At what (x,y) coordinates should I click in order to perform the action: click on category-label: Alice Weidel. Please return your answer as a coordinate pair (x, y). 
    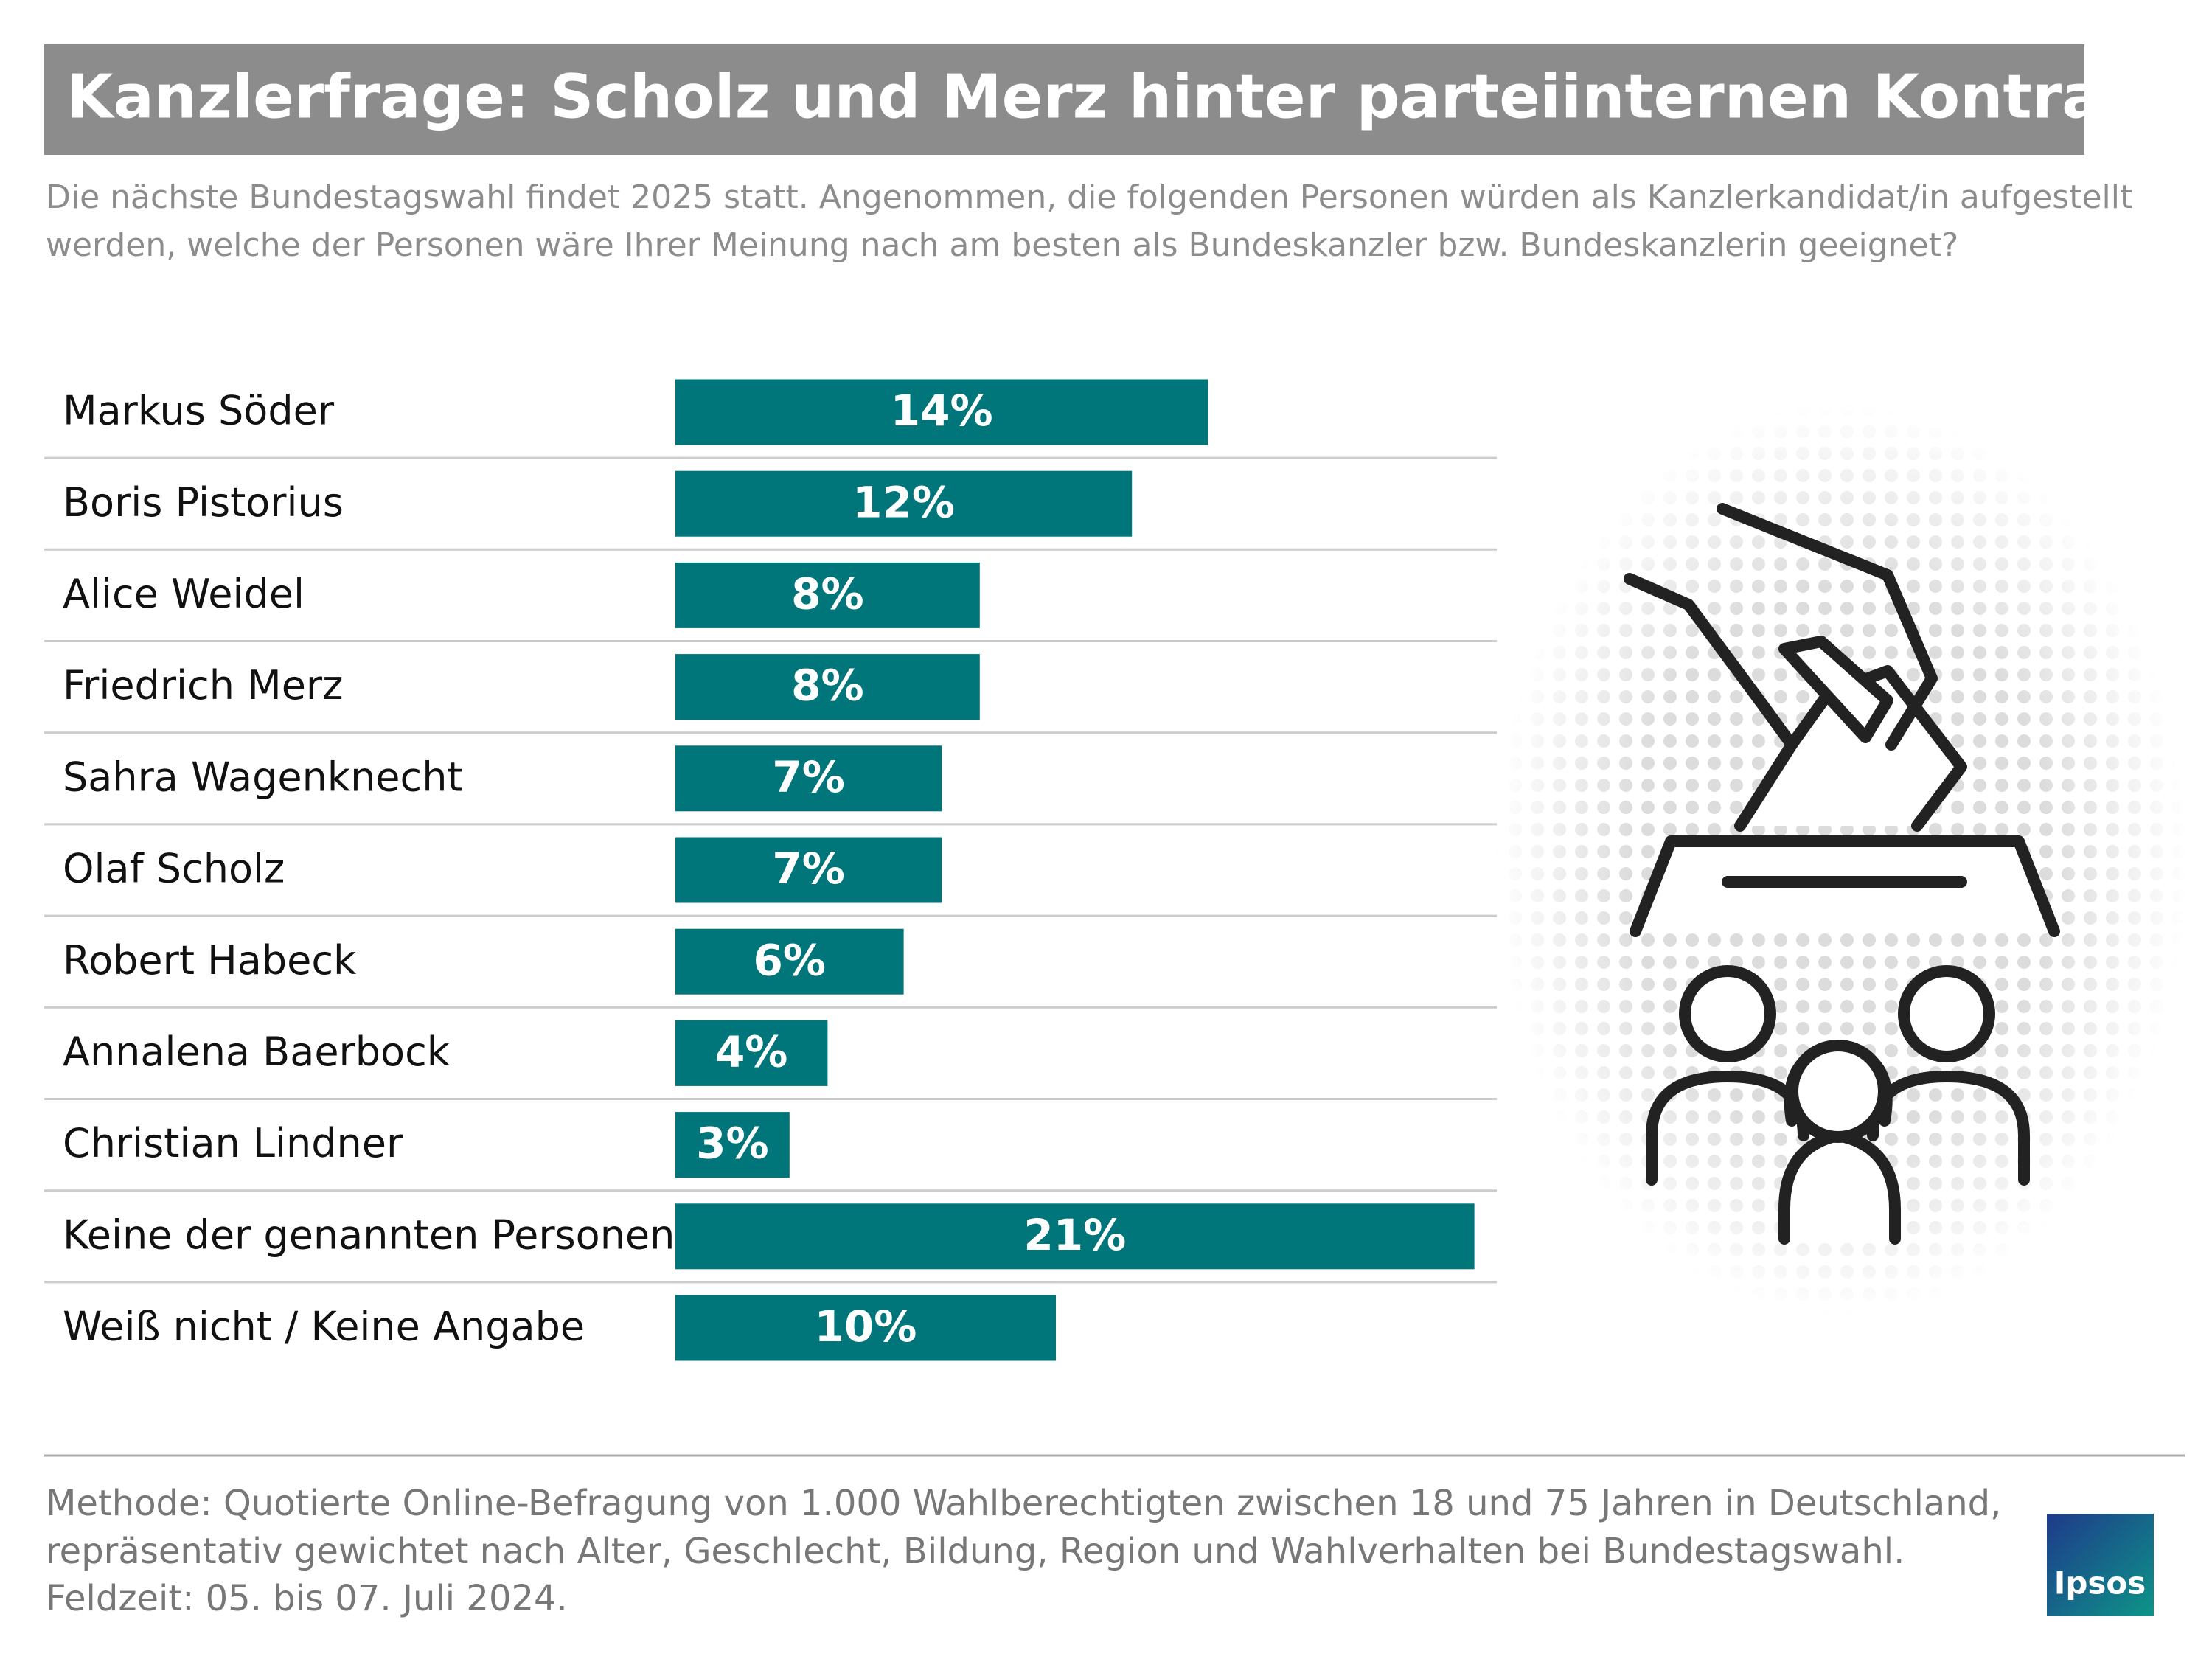
    Looking at the image, I should click on (184, 594).